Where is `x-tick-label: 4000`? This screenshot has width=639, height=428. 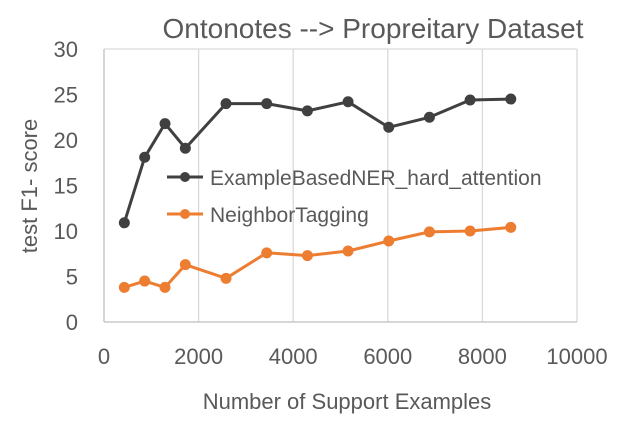
x-tick-label: 4000 is located at coordinates (293, 356).